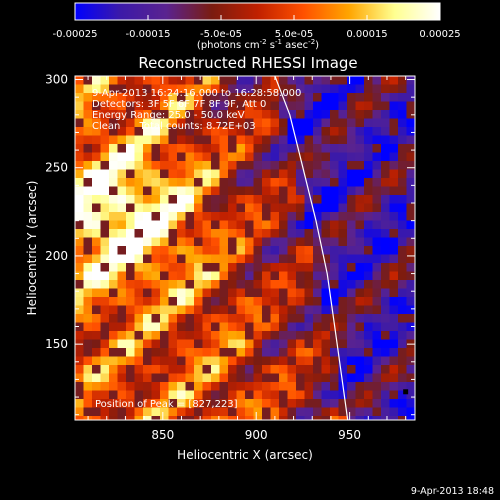 This screenshot has width=500, height=500. Describe the element at coordinates (452, 491) in the screenshot. I see `footer-date: 9-Apr-2013 18:48` at that location.